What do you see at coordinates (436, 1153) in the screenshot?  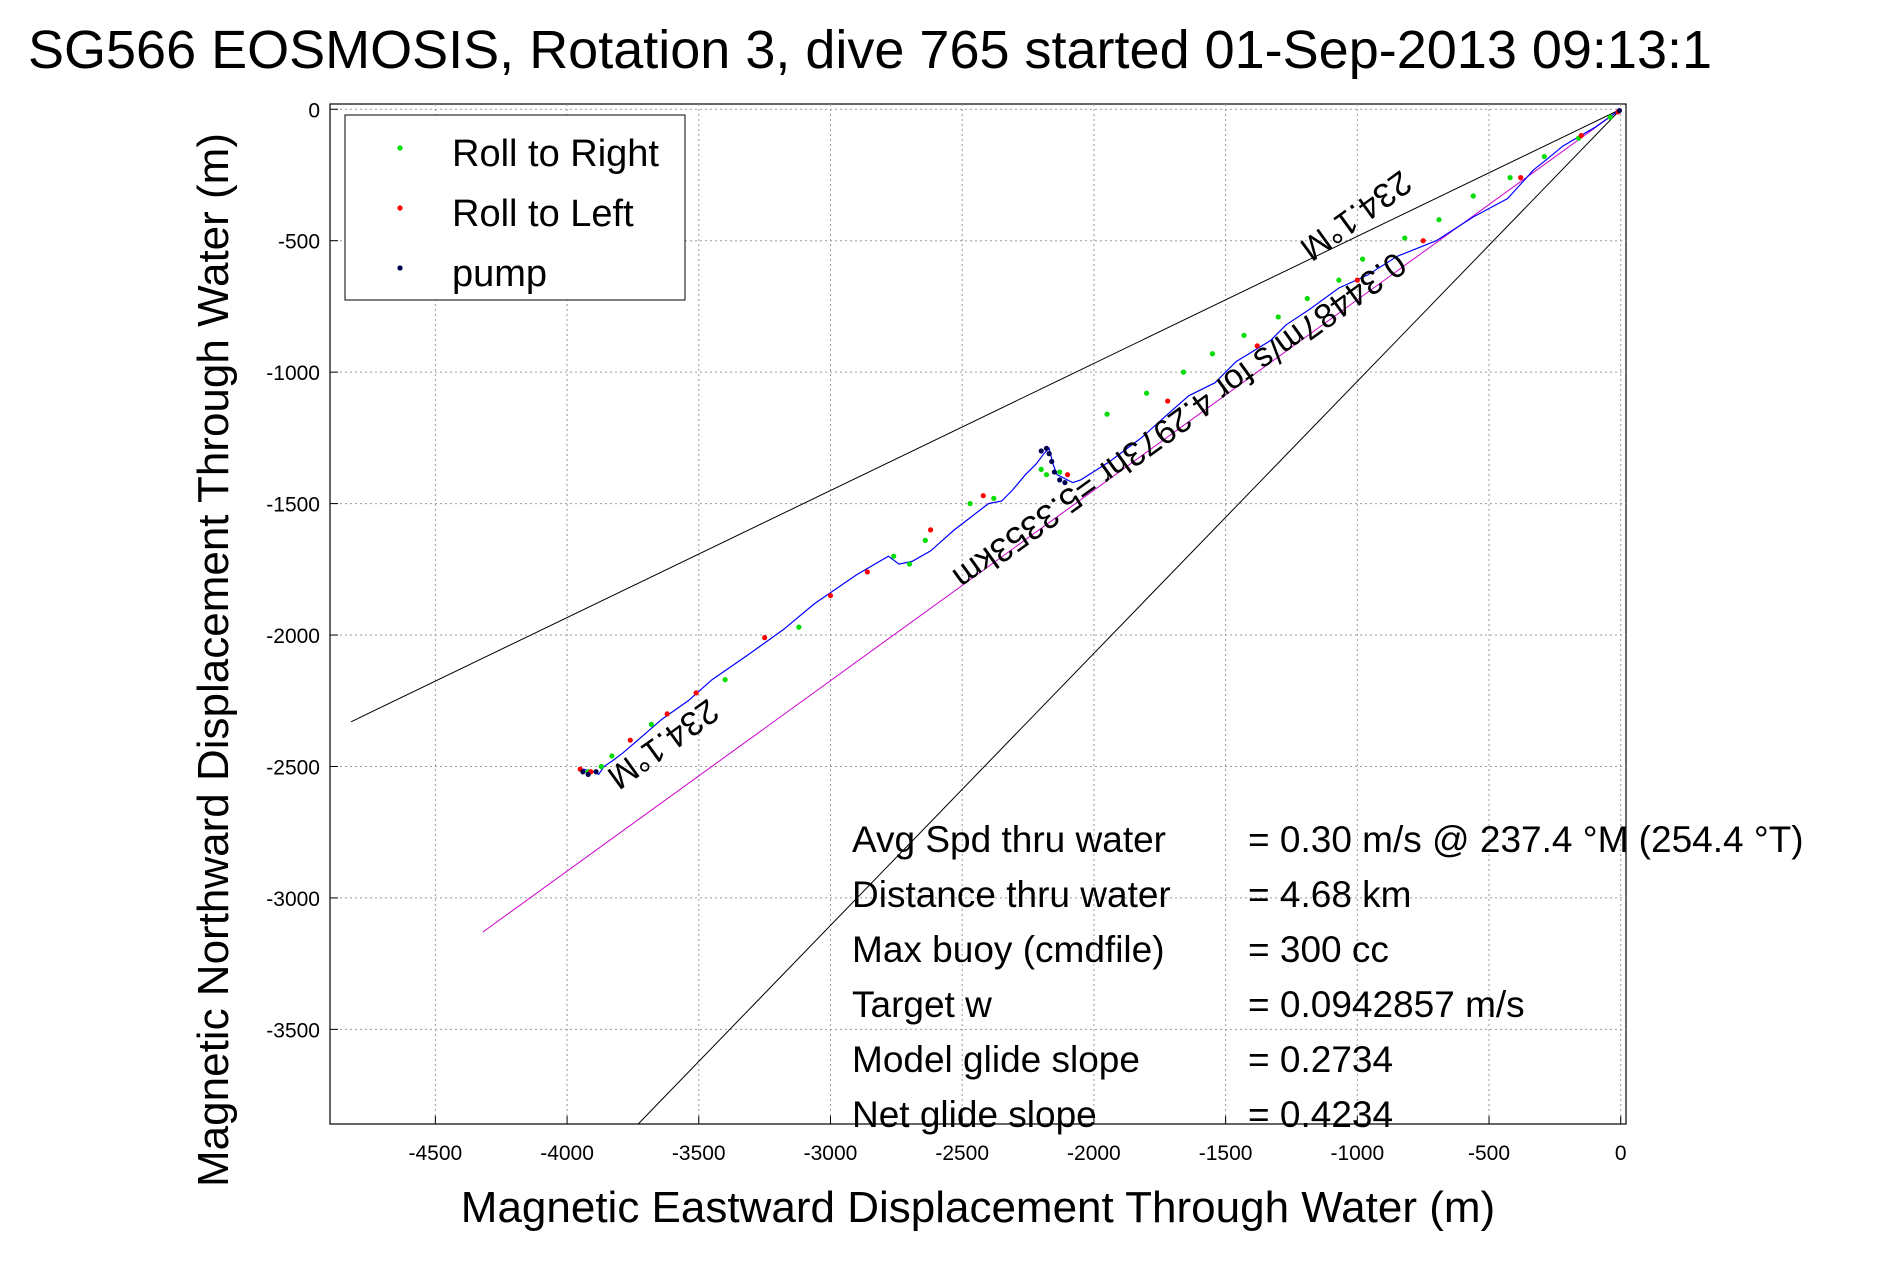 I see `x-tick-label: -4500` at bounding box center [436, 1153].